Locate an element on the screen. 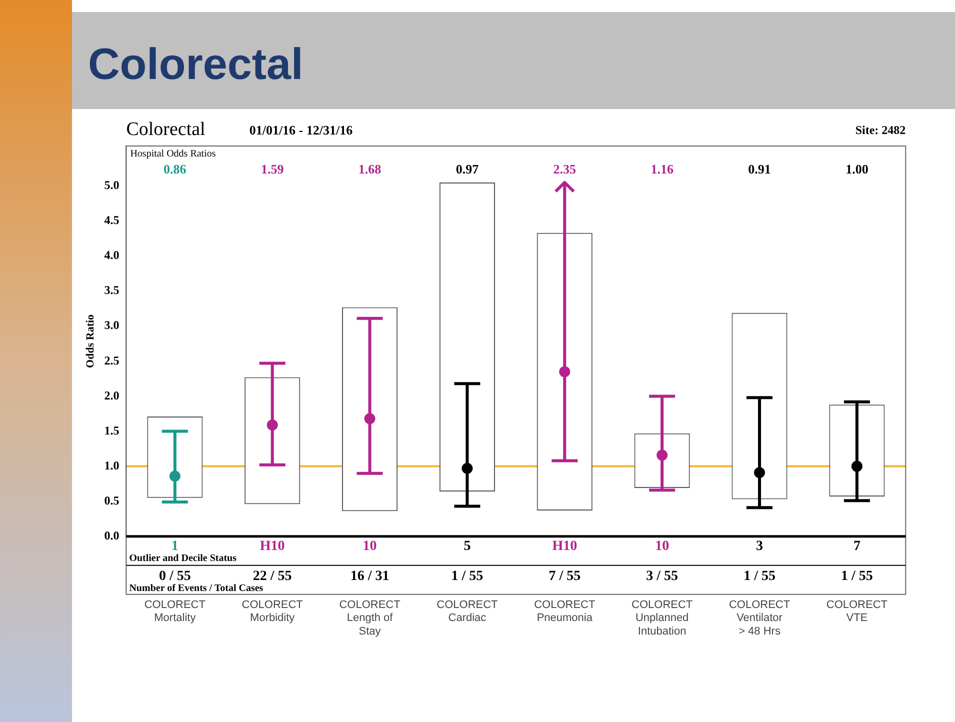 The height and width of the screenshot is (722, 955). y-tick-label: 3.0 is located at coordinates (112, 325).